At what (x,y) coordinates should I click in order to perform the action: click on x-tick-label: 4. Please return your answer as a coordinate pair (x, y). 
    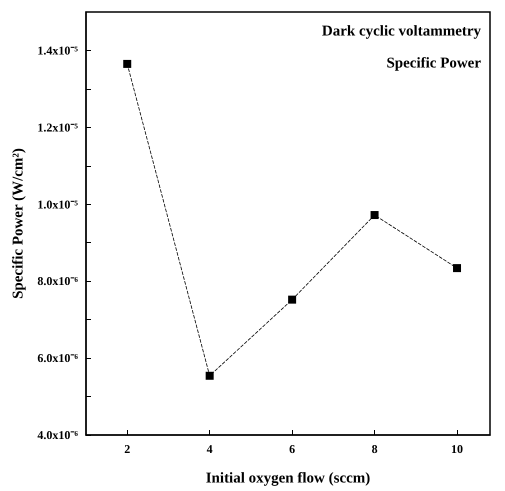
    Looking at the image, I should click on (209, 449).